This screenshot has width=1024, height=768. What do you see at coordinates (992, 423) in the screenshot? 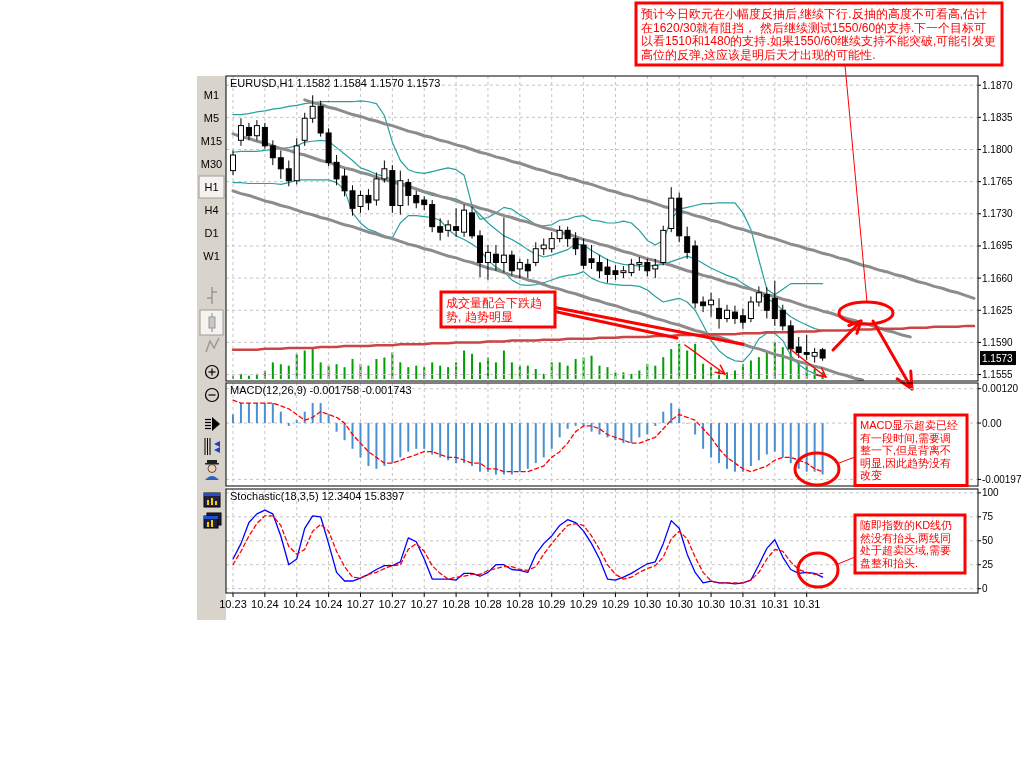
I see `y-tick-label: 0.00` at bounding box center [992, 423].